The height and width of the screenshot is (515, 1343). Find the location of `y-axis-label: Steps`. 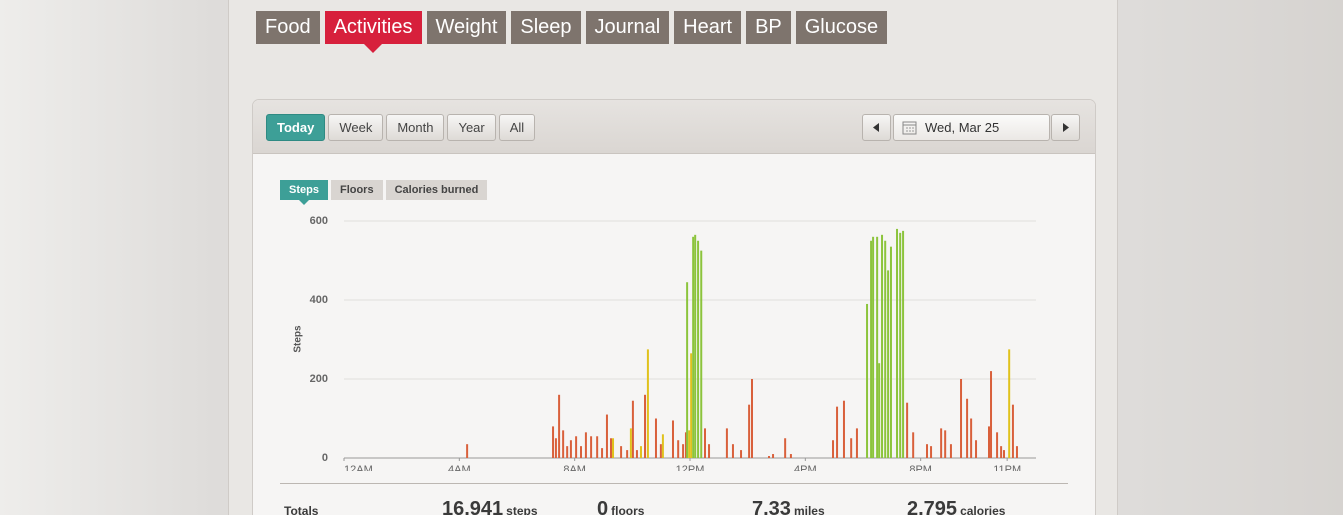

y-axis-label: Steps is located at coordinates (298, 339).